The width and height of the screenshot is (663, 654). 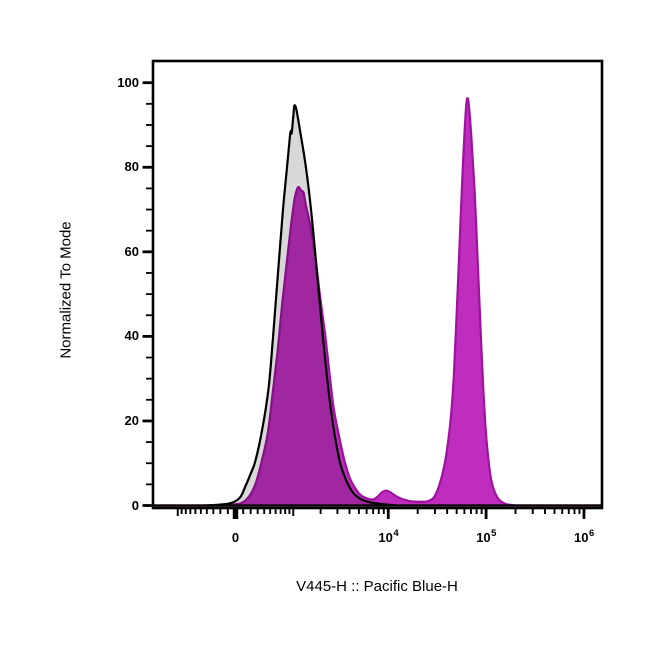 What do you see at coordinates (131, 251) in the screenshot?
I see `y-tick-label-60: 60` at bounding box center [131, 251].